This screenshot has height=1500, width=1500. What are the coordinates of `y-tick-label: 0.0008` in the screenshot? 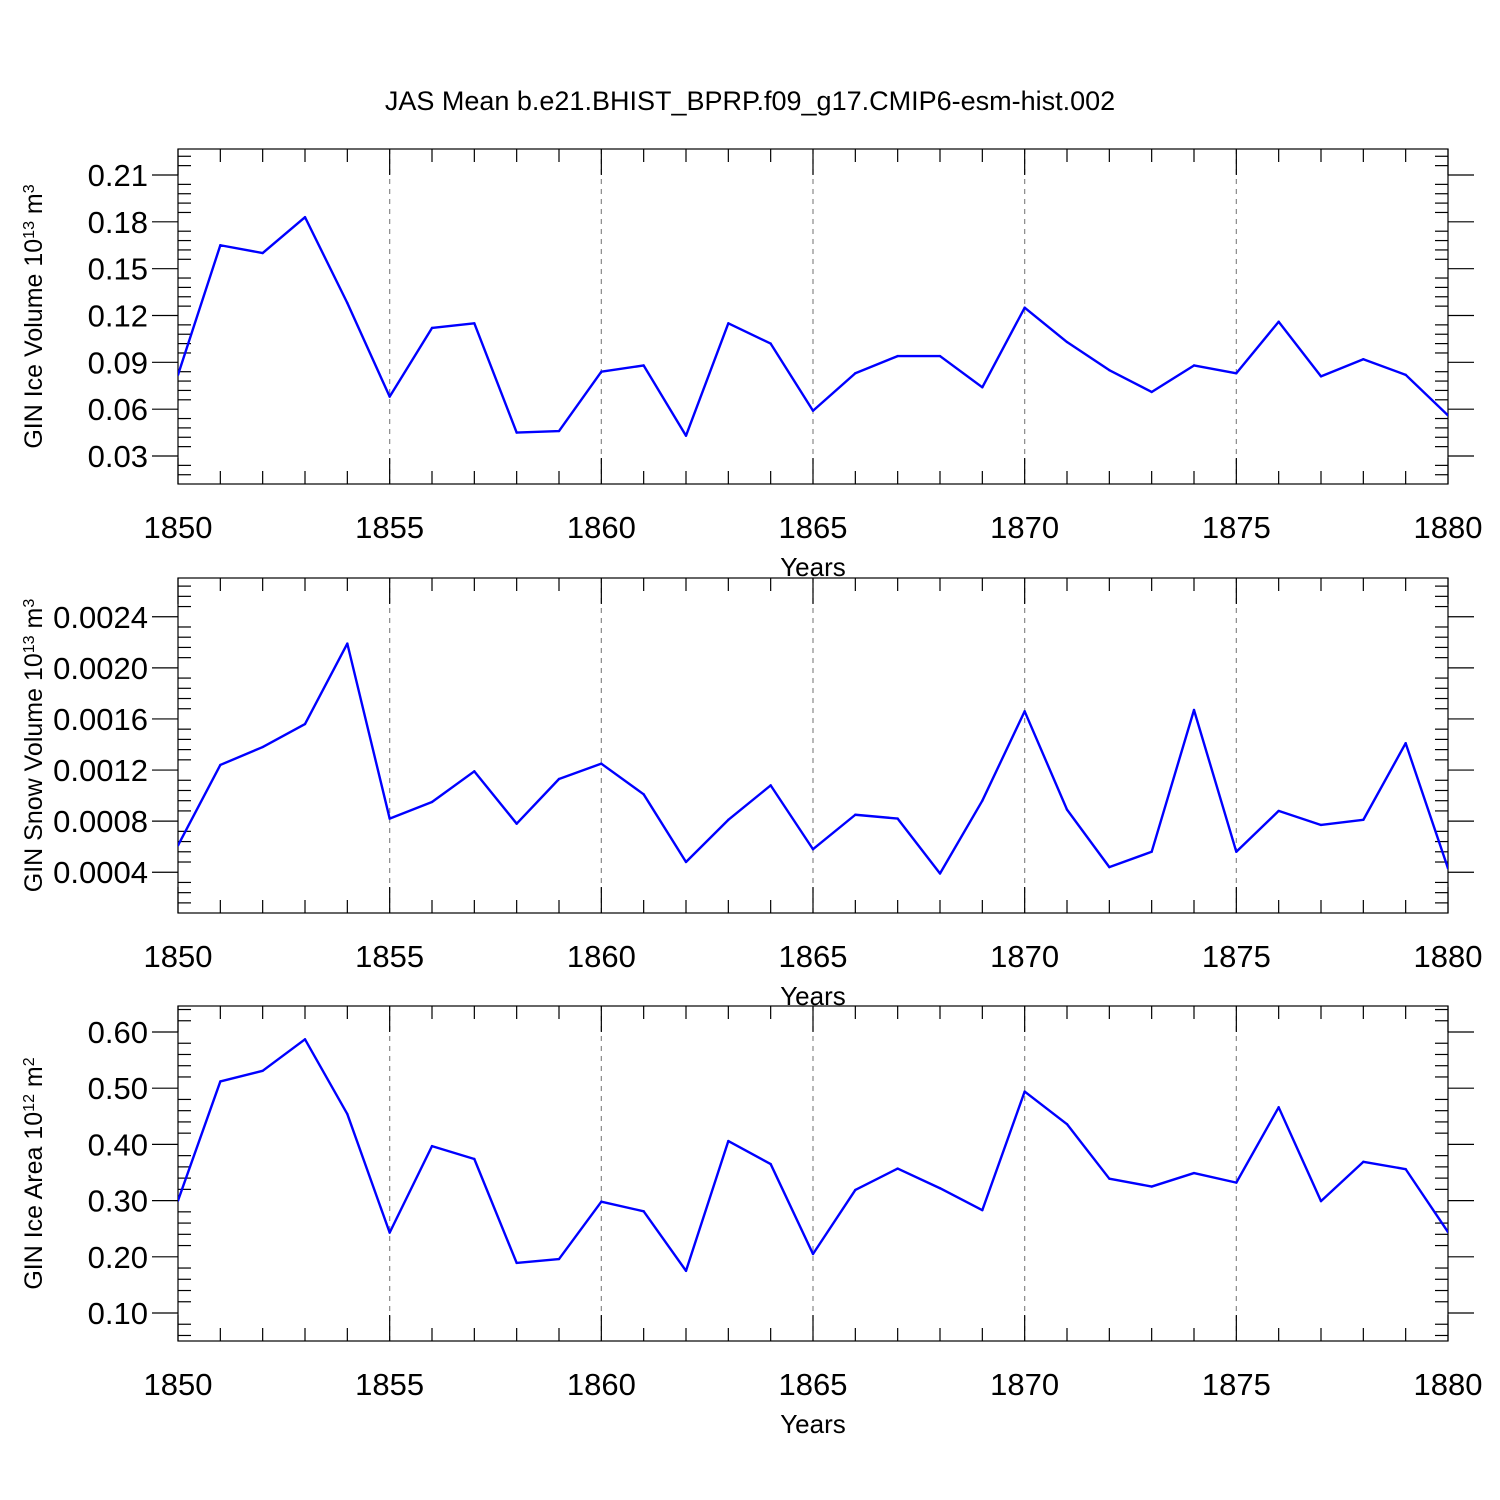 It's located at (100, 821).